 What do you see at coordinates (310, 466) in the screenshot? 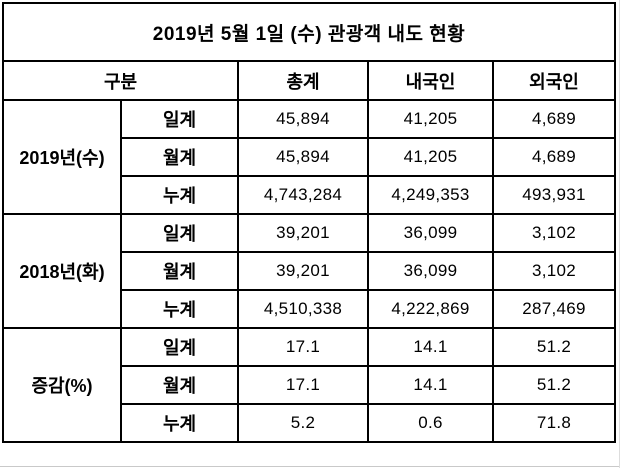
I see `spreadsheet-gridline-bottom` at bounding box center [310, 466].